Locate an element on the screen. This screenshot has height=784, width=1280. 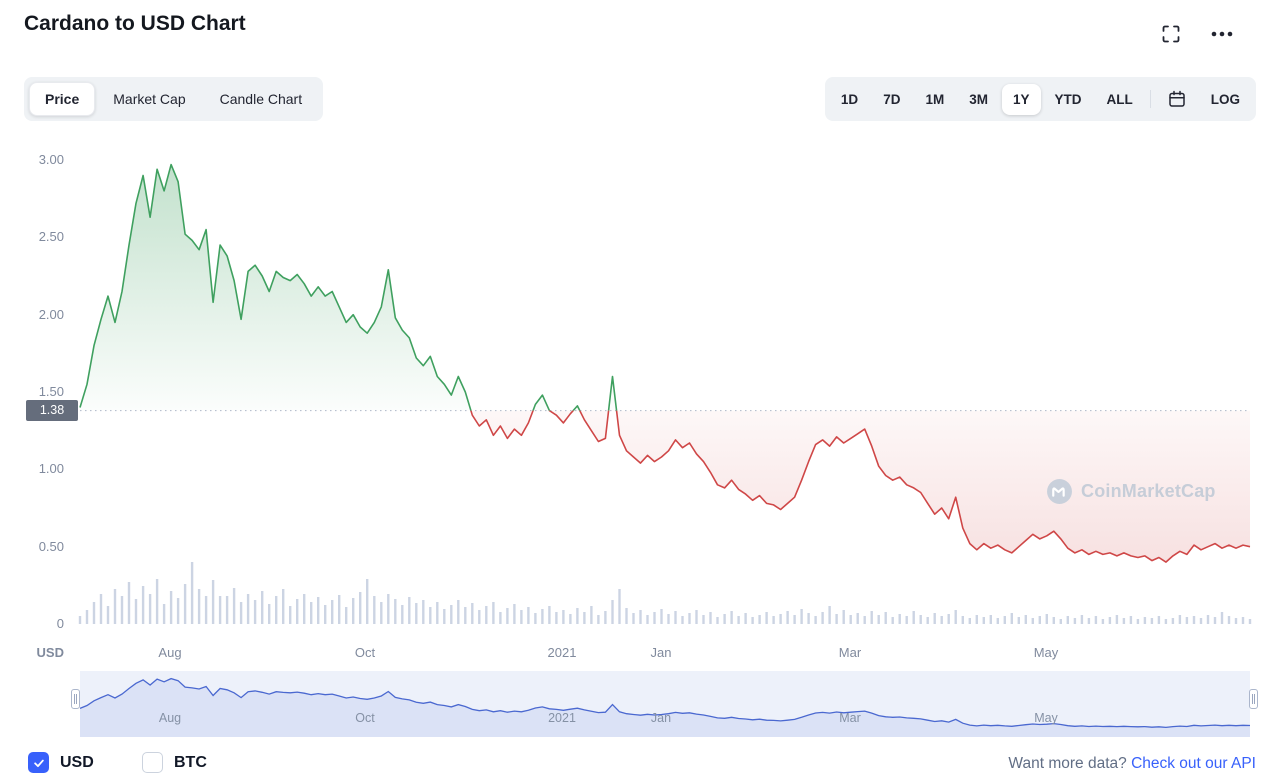
api-prompt: Want more data? is located at coordinates (1067, 763).